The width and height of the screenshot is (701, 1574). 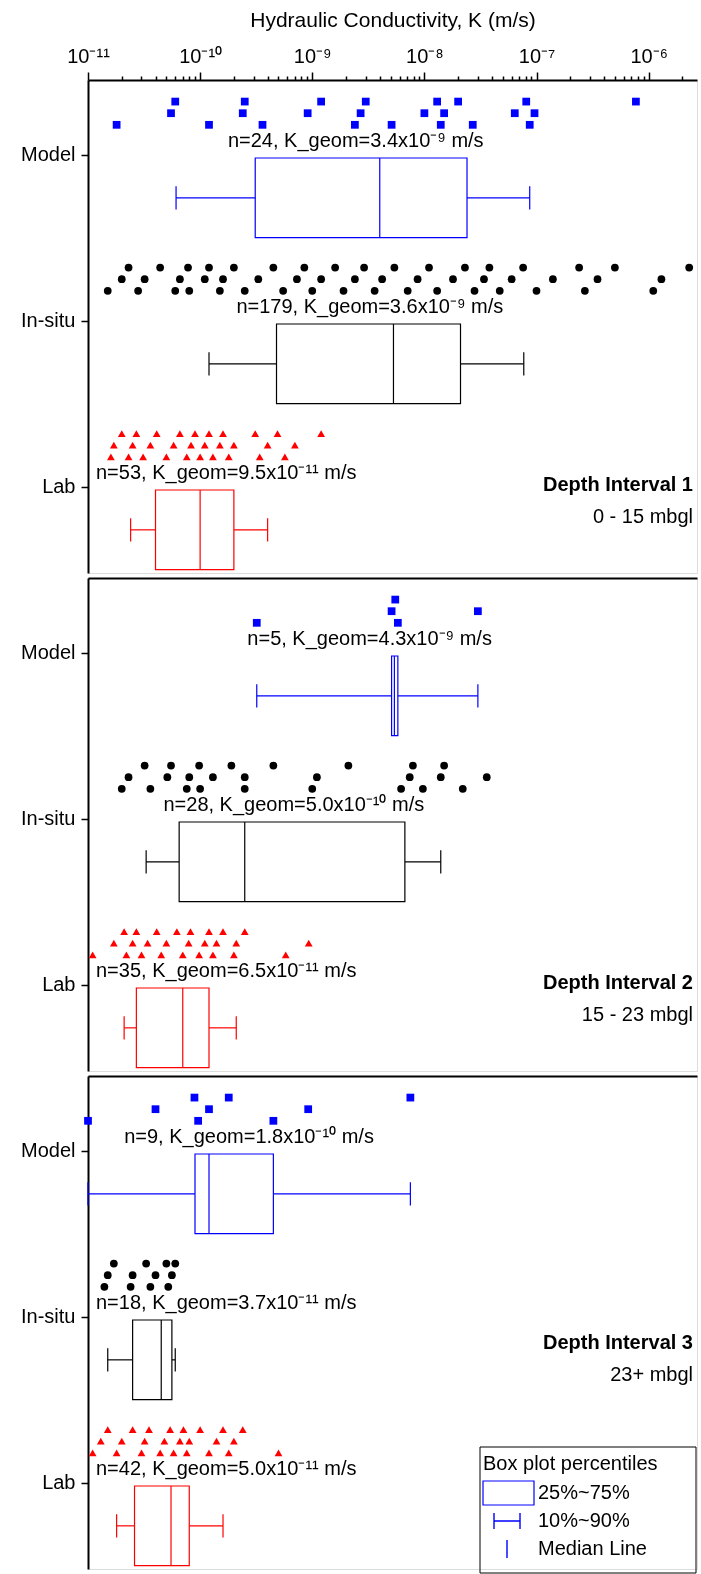 What do you see at coordinates (584, 1520) in the screenshot?
I see `annotation: 10%~90%` at bounding box center [584, 1520].